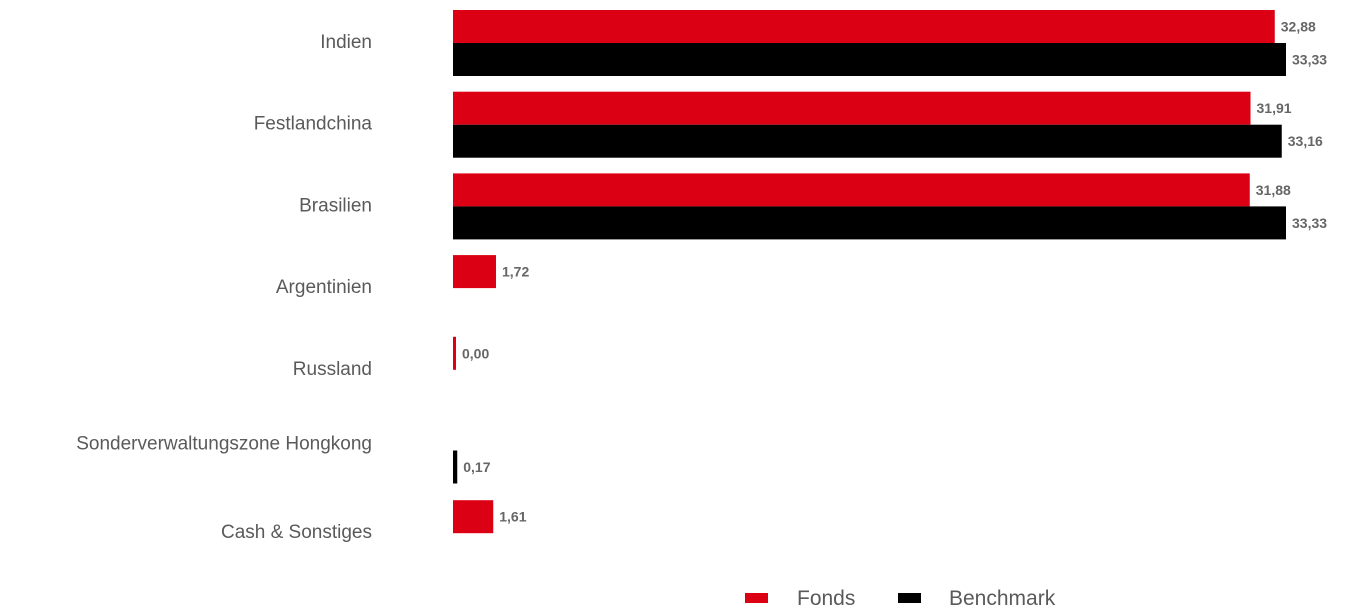 This screenshot has width=1350, height=614. I want to click on category-label-festlandchina: Festlandchina, so click(313, 124).